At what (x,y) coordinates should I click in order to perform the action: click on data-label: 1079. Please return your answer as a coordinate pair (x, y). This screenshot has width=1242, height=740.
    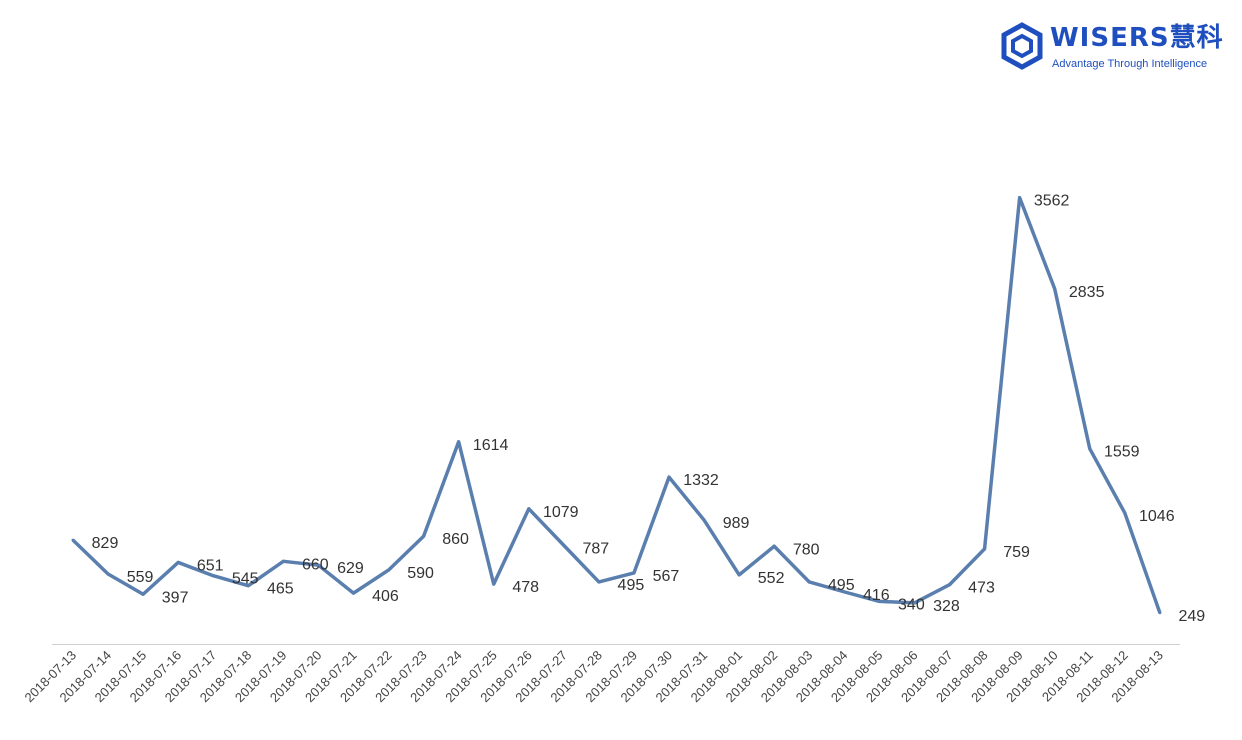
    Looking at the image, I should click on (561, 512).